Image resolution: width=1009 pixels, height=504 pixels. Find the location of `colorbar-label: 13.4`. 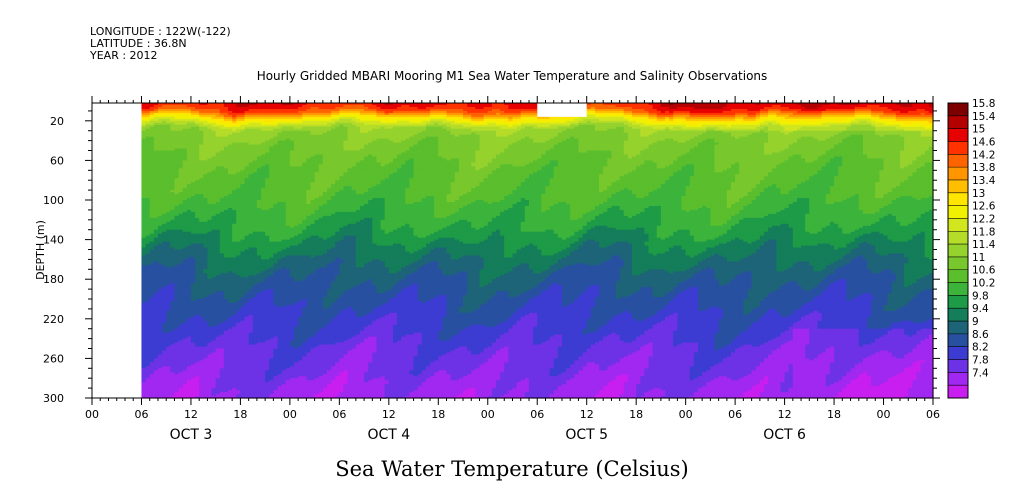

colorbar-label: 13.4 is located at coordinates (984, 181).